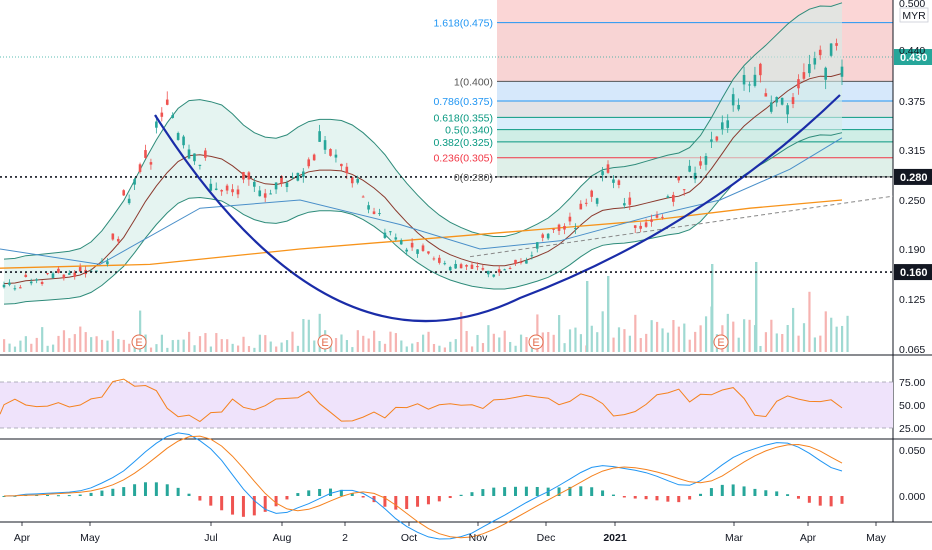  What do you see at coordinates (912, 102) in the screenshot?
I see `price-axis-label: 0.375` at bounding box center [912, 102].